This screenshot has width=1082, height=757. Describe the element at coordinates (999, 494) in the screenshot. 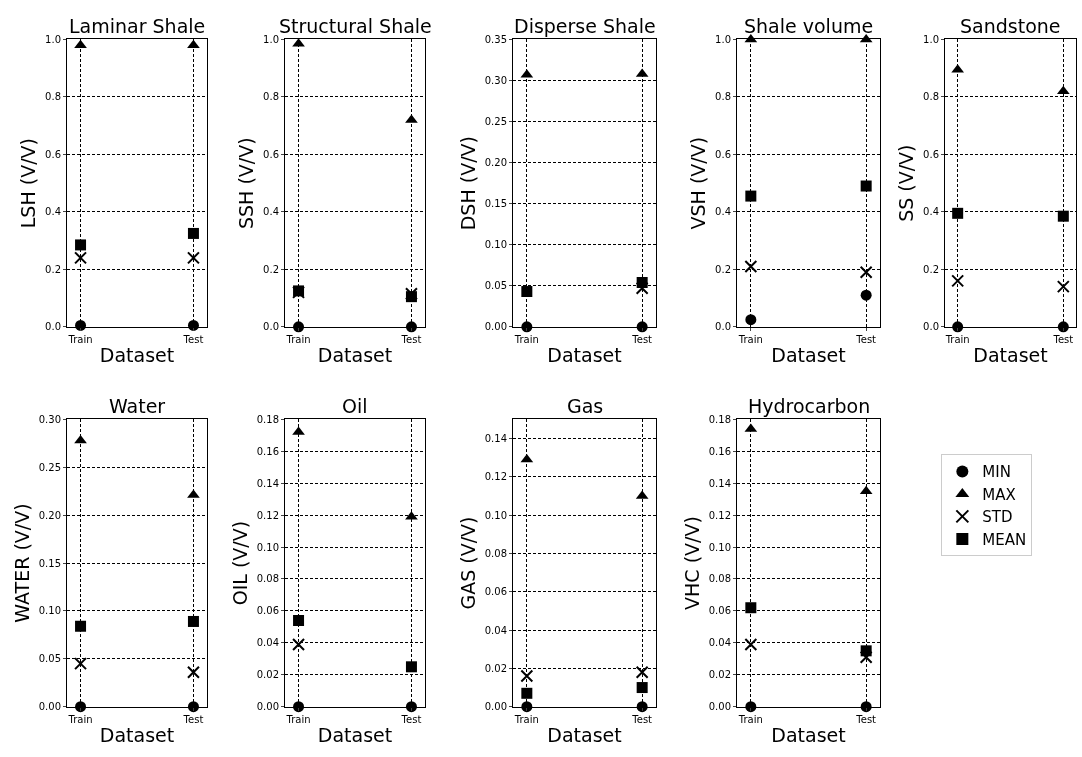

I see `legend-label: MAX` at that location.